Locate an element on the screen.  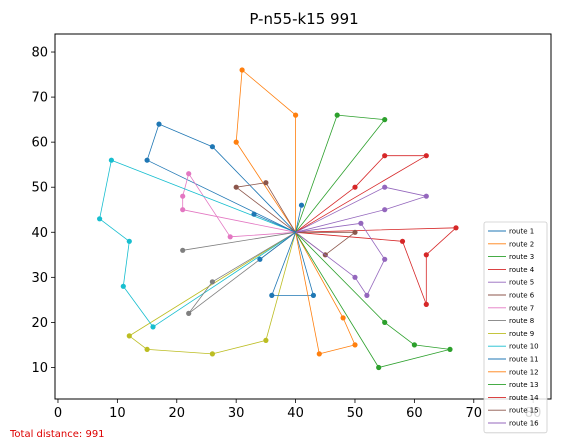
legend-label: route 3 is located at coordinates (521, 257).